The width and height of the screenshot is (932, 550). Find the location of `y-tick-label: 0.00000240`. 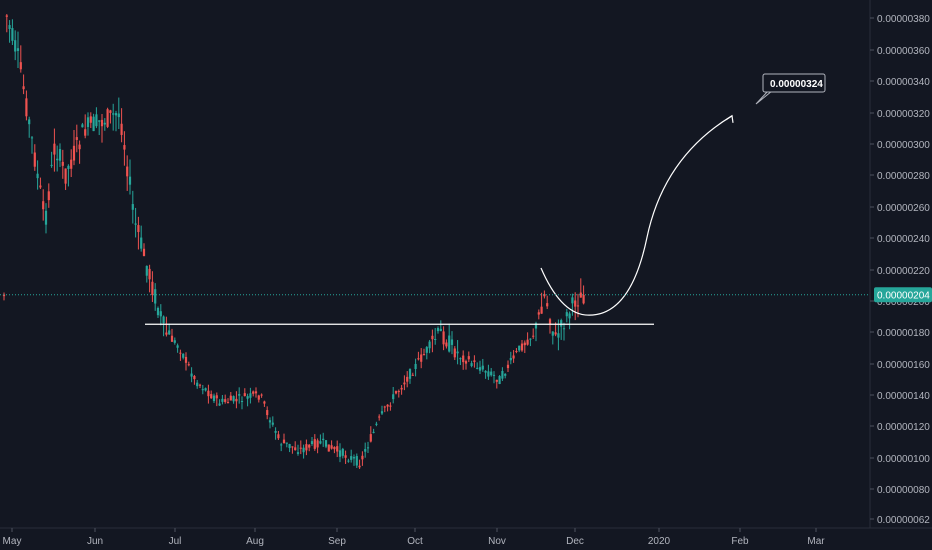

y-tick-label: 0.00000240 is located at coordinates (903, 239).